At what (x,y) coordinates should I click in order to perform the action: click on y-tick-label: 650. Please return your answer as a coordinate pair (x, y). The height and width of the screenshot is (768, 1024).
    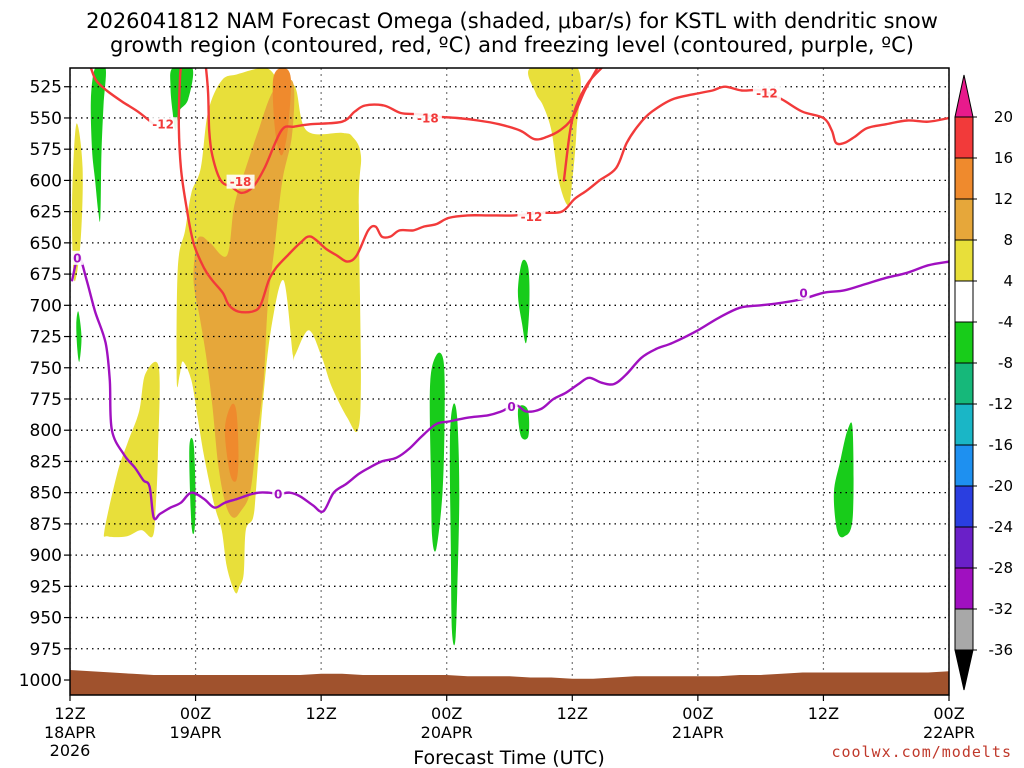
    Looking at the image, I should click on (46, 244).